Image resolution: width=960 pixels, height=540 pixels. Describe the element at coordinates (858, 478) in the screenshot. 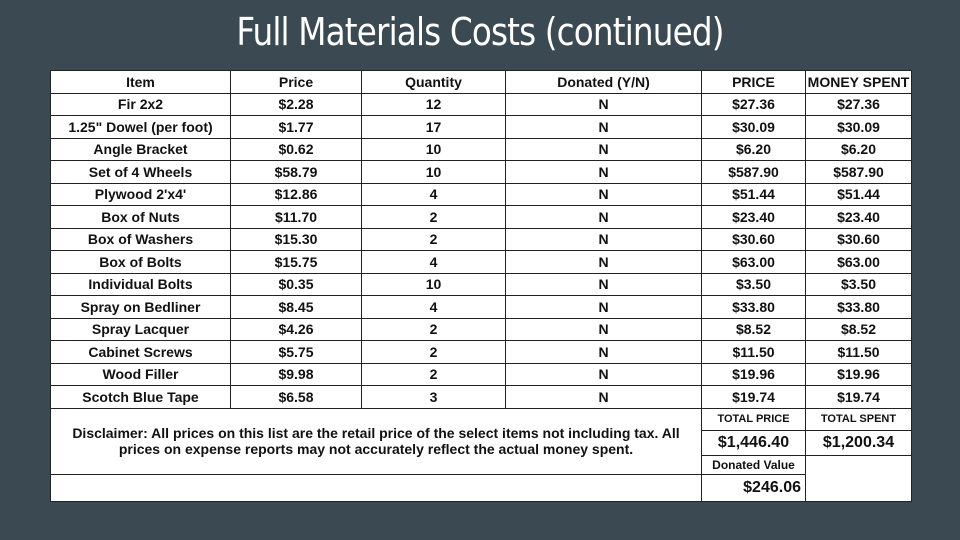

I see `blank-cell` at that location.